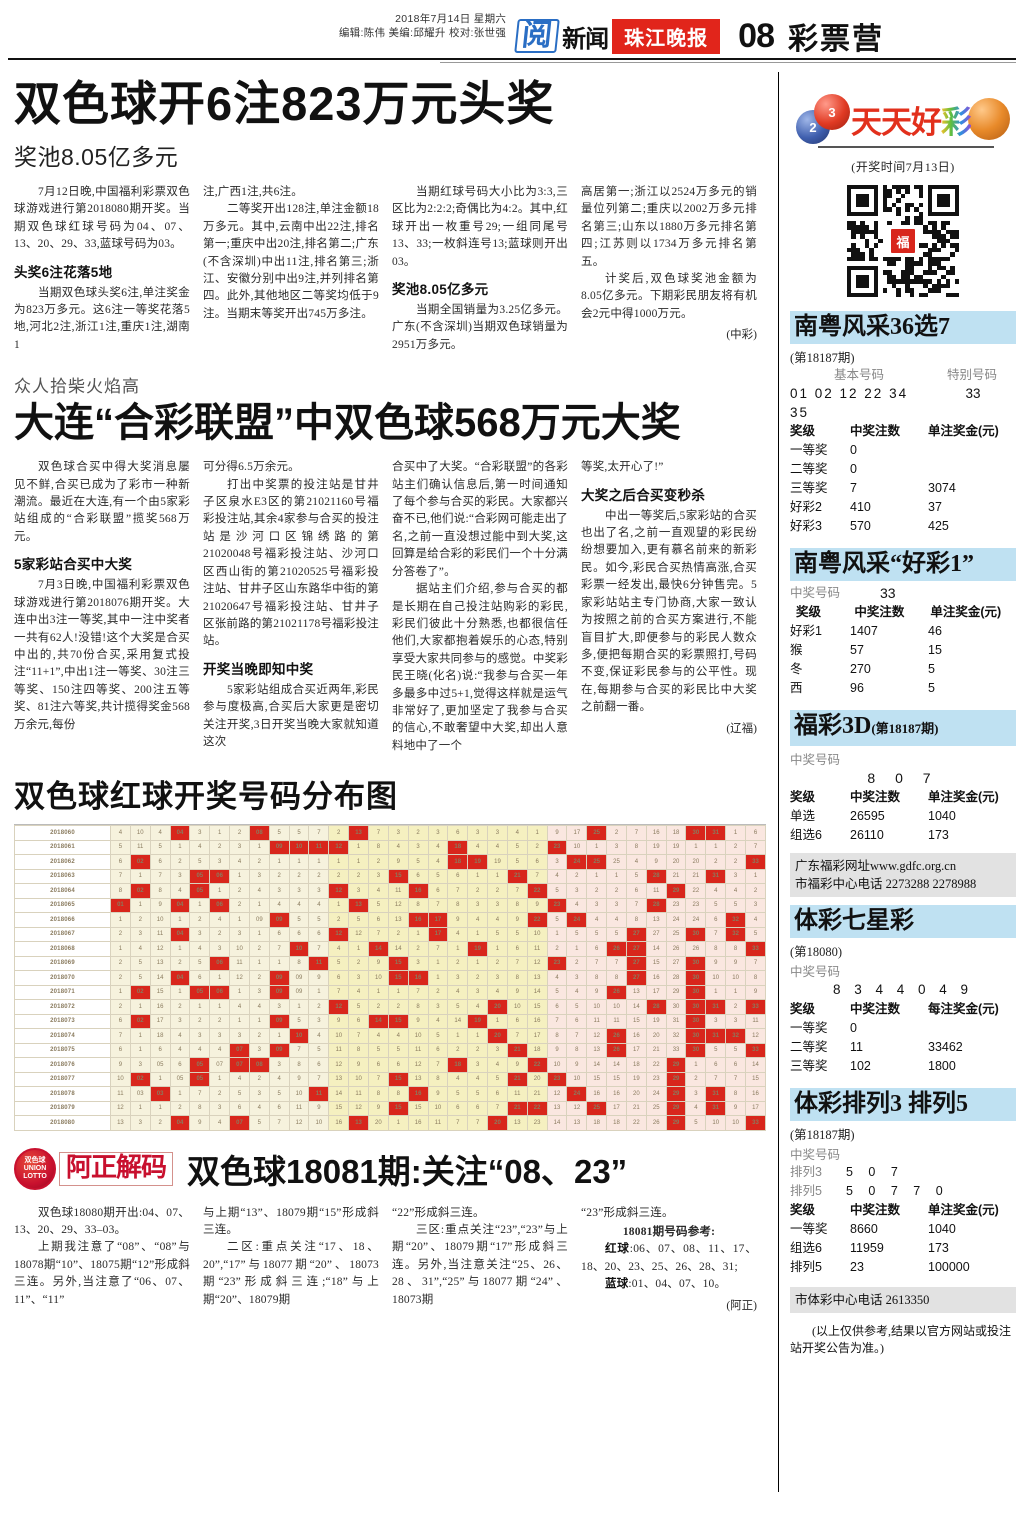 The width and height of the screenshot is (1024, 1513). What do you see at coordinates (497, 1007) in the screenshot?
I see `drawn-number-cell: 20` at bounding box center [497, 1007].